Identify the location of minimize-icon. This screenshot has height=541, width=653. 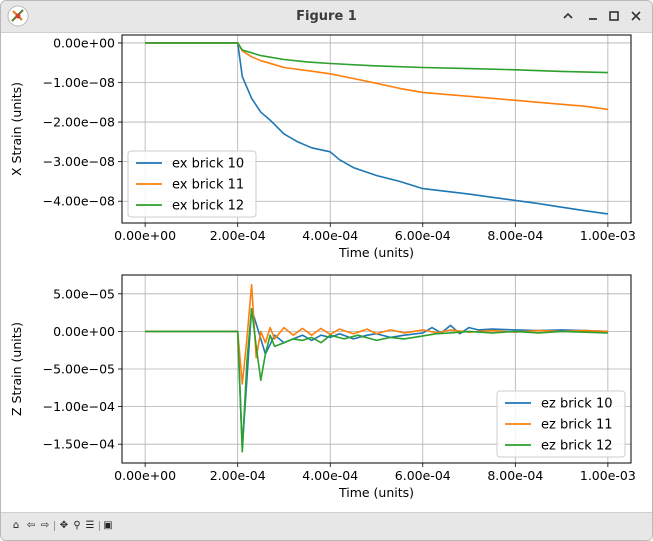
(593, 19).